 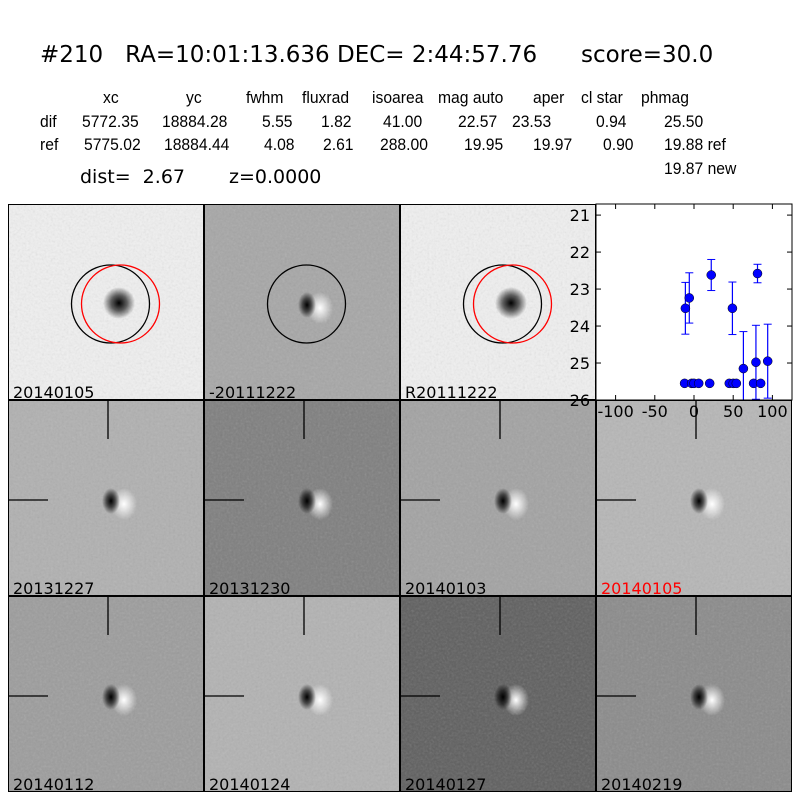 What do you see at coordinates (403, 122) in the screenshot?
I see `cell: 41.00` at bounding box center [403, 122].